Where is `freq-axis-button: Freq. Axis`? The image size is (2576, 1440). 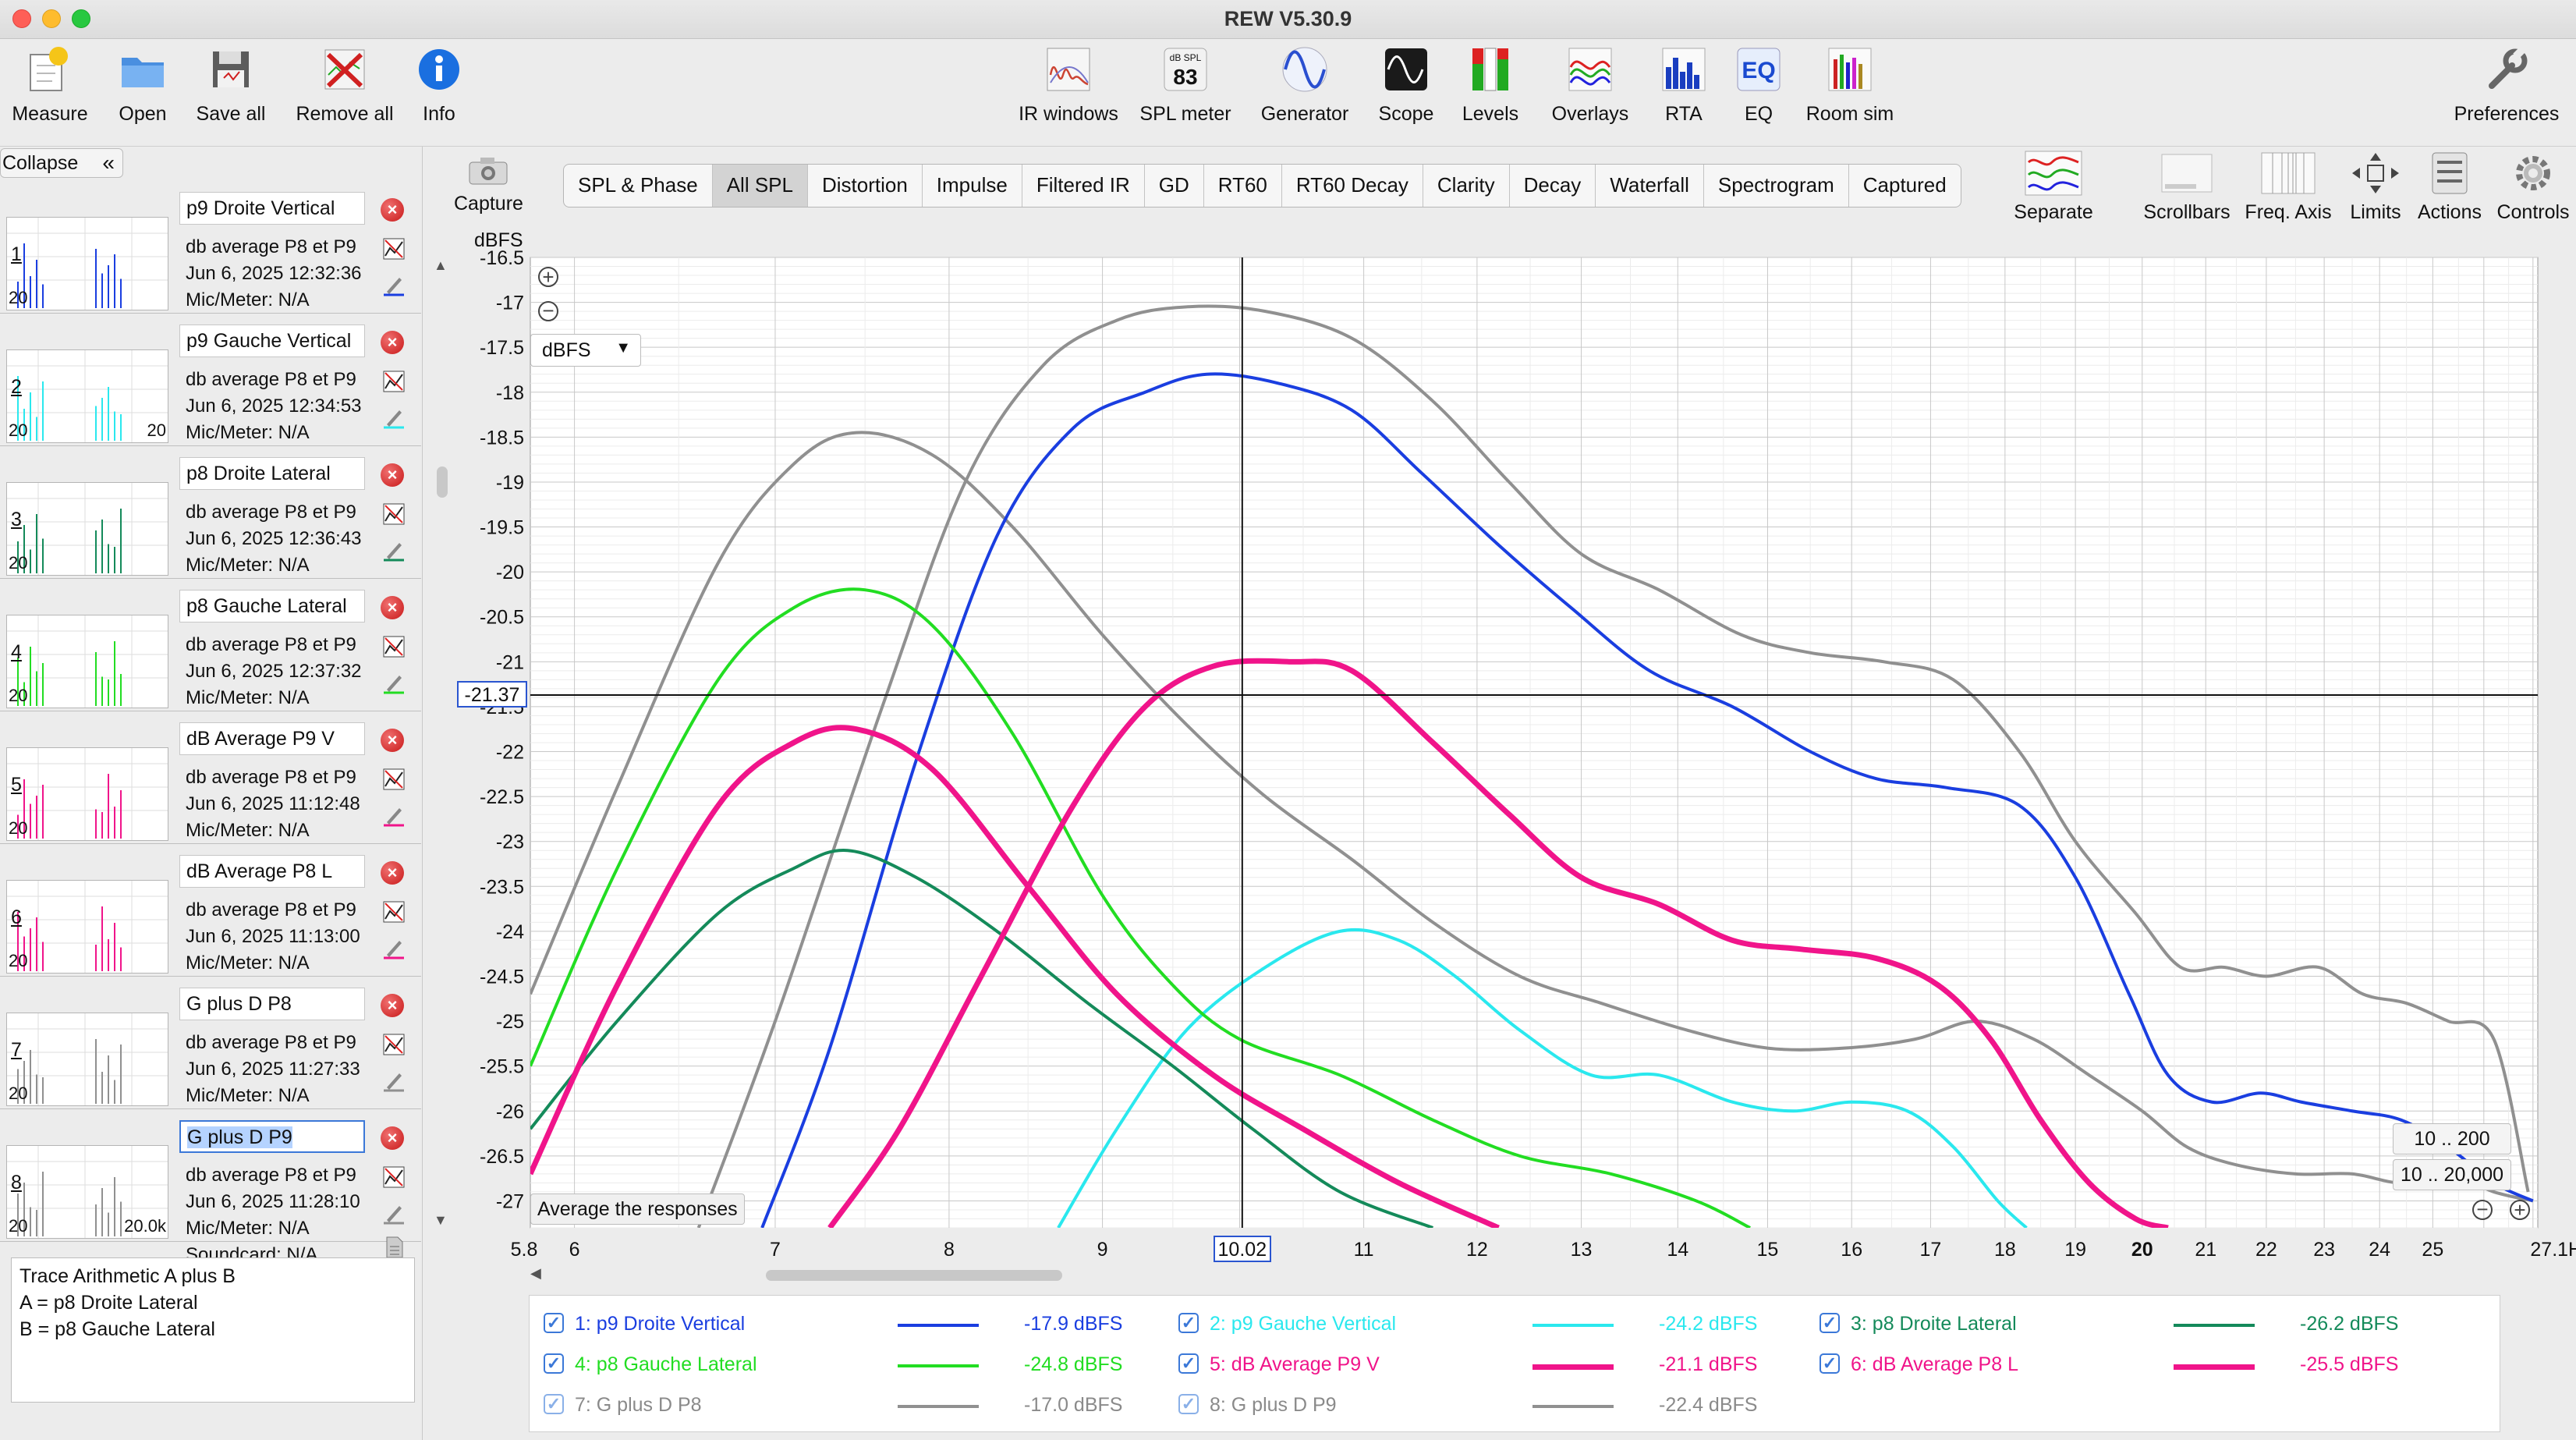
freq-axis-button: Freq. Axis is located at coordinates (2288, 186).